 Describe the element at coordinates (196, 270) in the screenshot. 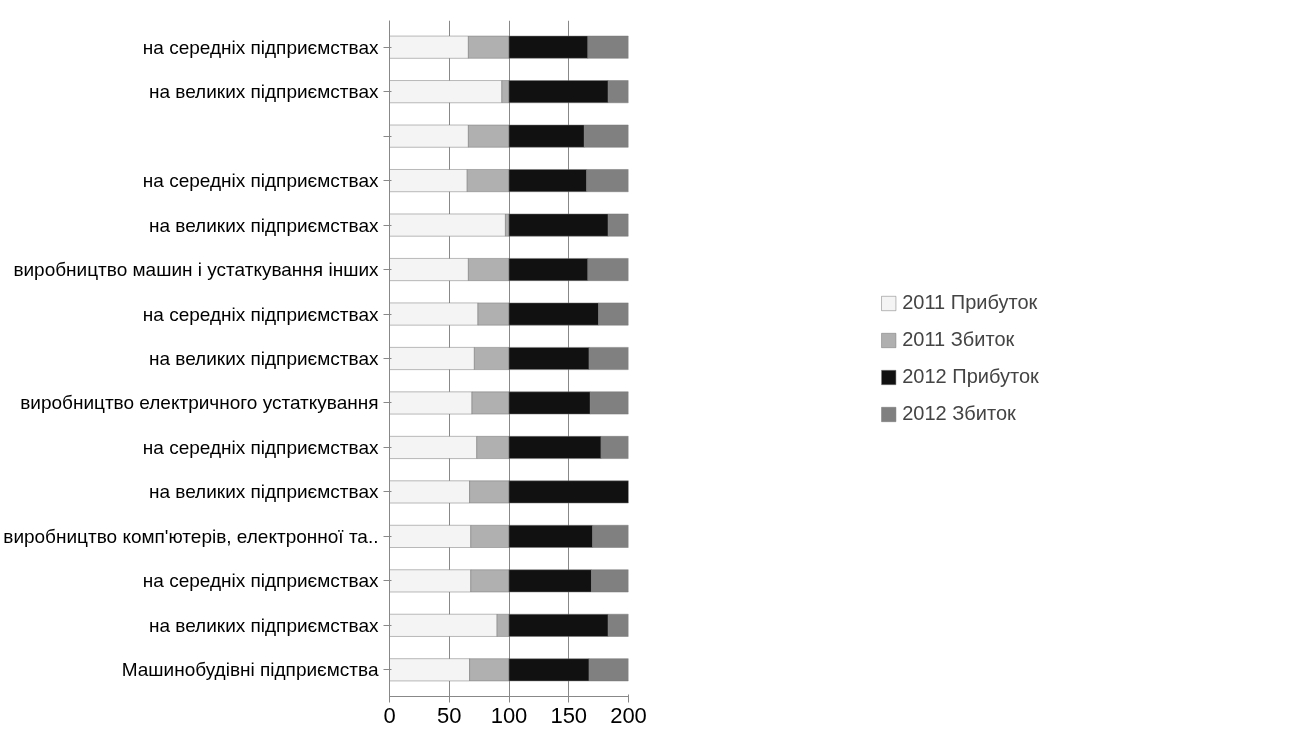

I see `y-tick-label: виробництво машин і устаткування інших` at that location.